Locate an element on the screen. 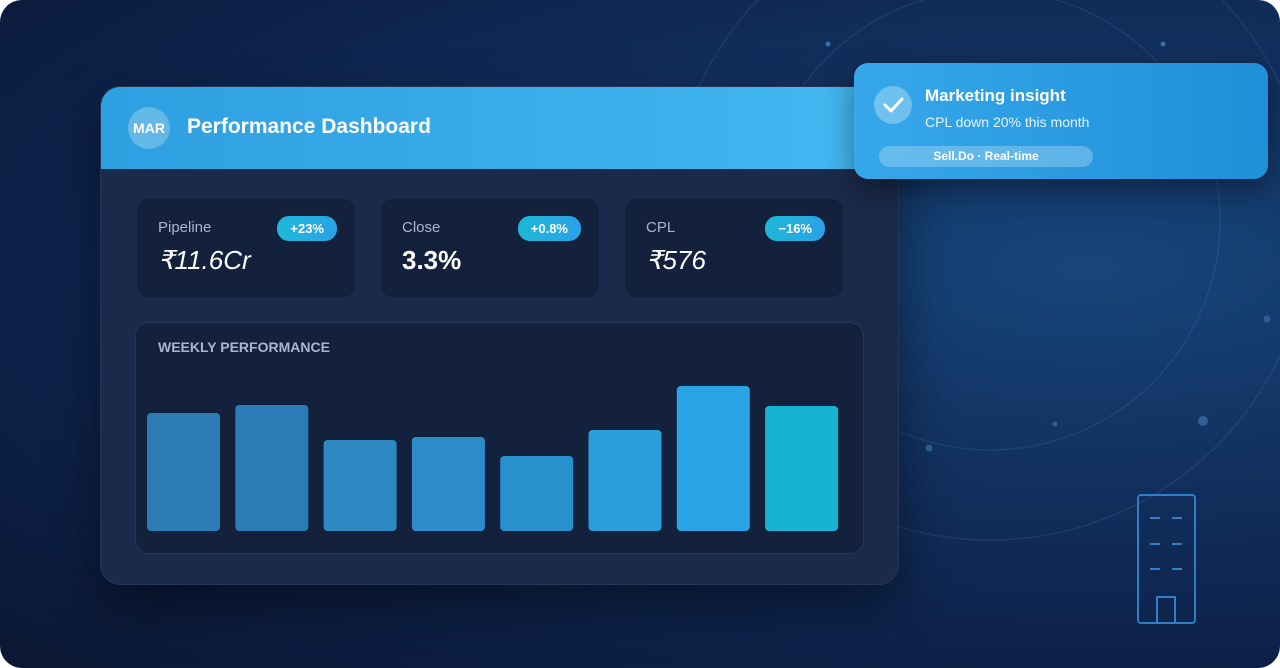 The height and width of the screenshot is (668, 1280). kpi-label: CPL is located at coordinates (661, 227).